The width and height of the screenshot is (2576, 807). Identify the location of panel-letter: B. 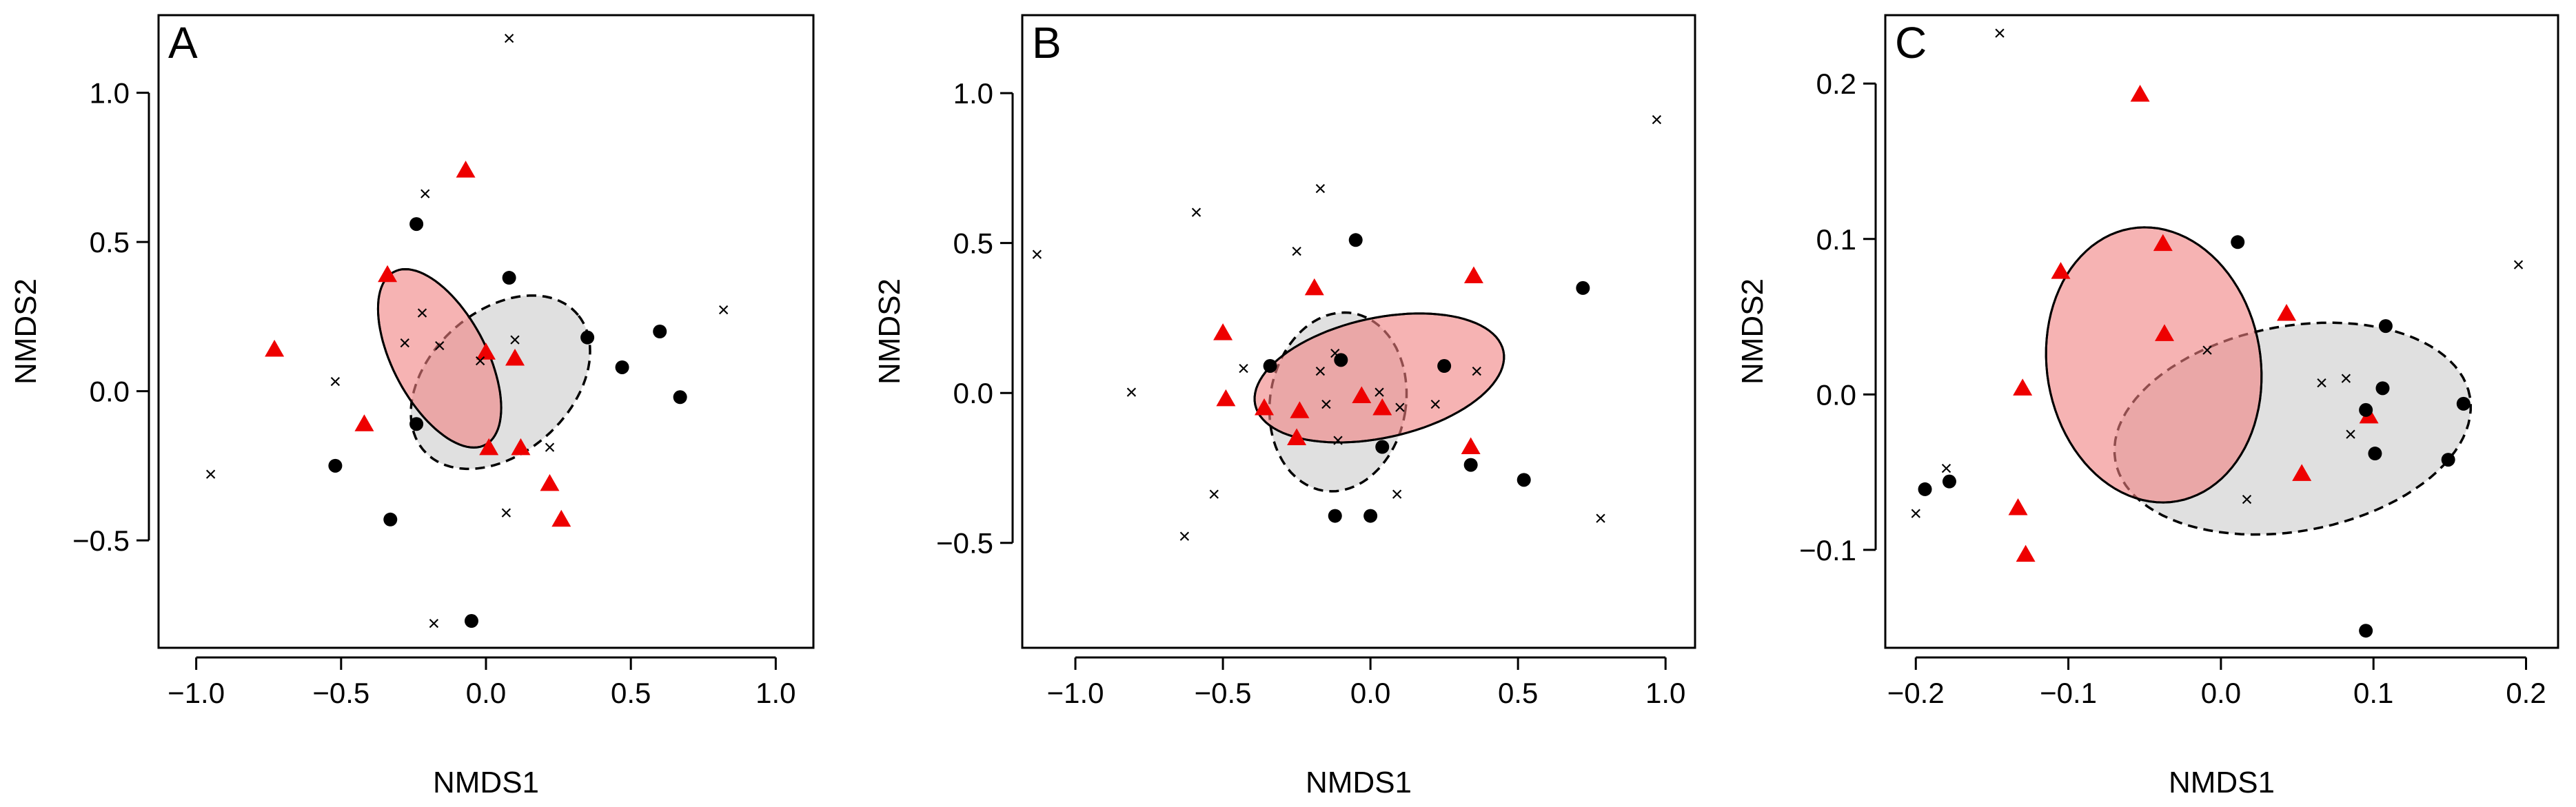
(1047, 43).